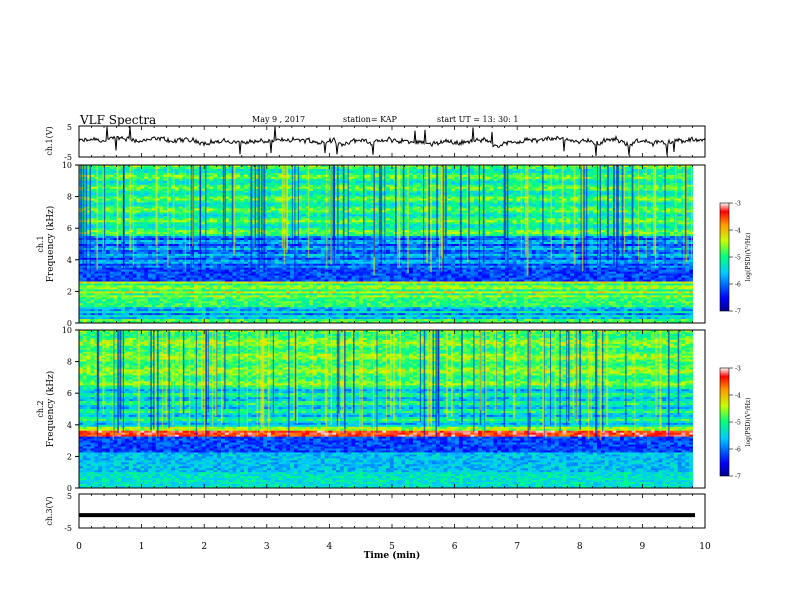 The height and width of the screenshot is (612, 792). Describe the element at coordinates (370, 119) in the screenshot. I see `station-label: station= KAP` at that location.